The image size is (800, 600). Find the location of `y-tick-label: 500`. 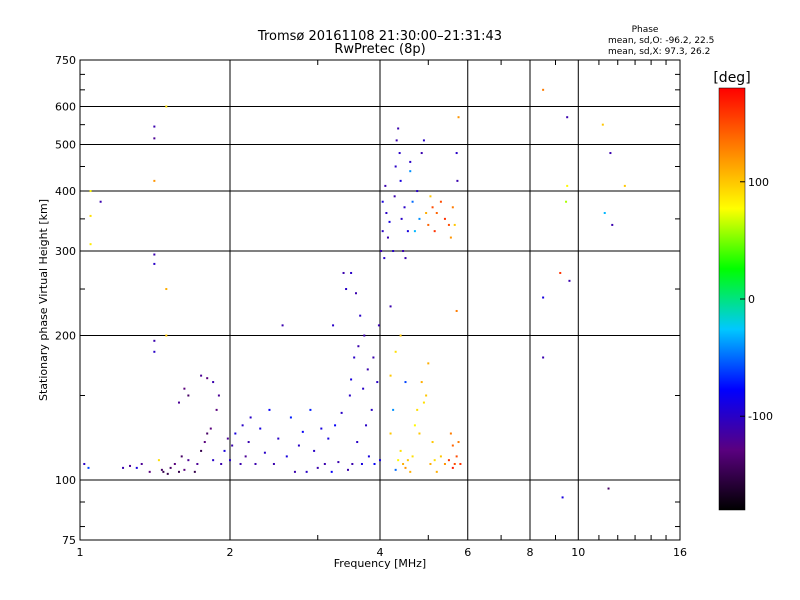

y-tick-label: 500 is located at coordinates (65, 145).